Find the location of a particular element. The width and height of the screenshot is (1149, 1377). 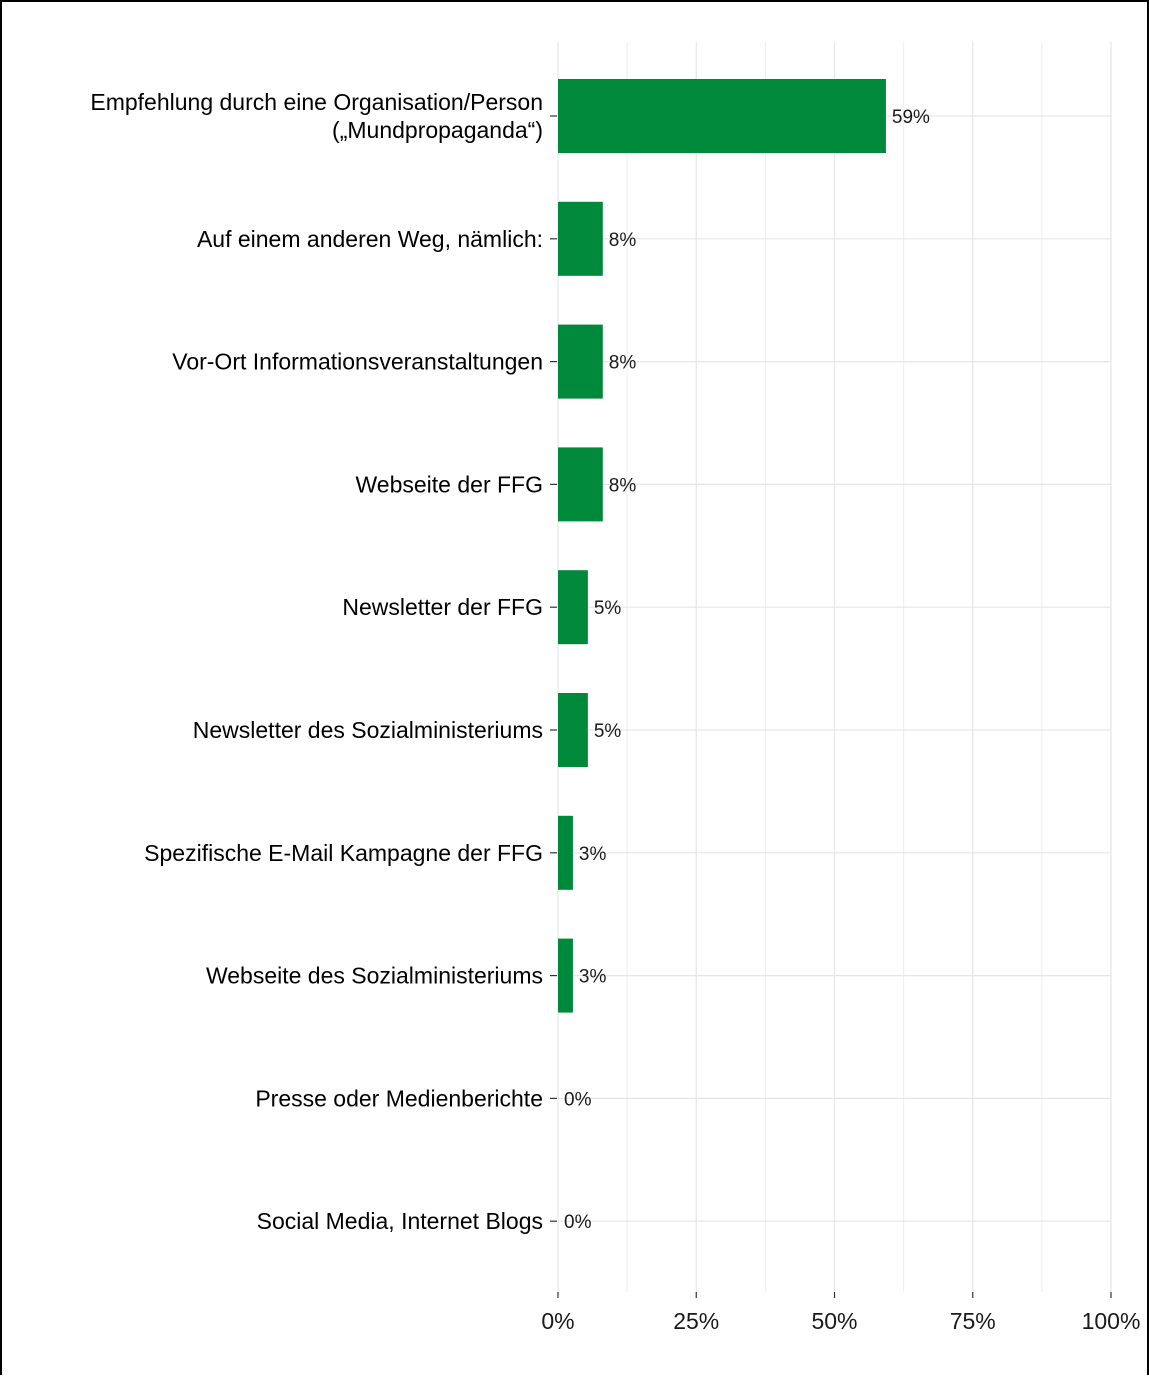

category-label: Presse oder Medienberichte is located at coordinates (399, 1098).